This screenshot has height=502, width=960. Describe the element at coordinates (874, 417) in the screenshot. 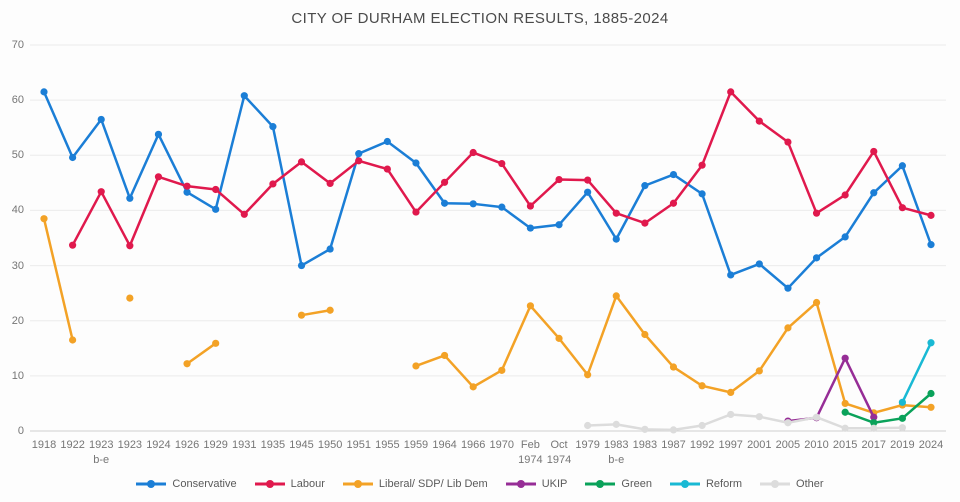

I see `data-point-ukip` at that location.